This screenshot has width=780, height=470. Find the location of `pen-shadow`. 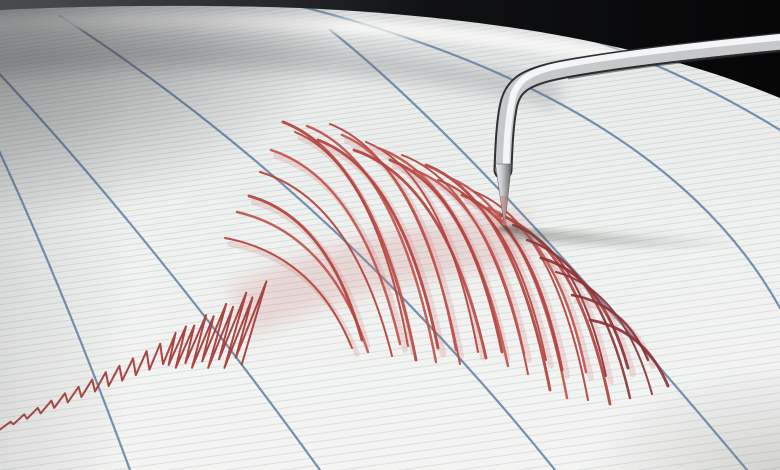

pen-shadow is located at coordinates (615, 237).